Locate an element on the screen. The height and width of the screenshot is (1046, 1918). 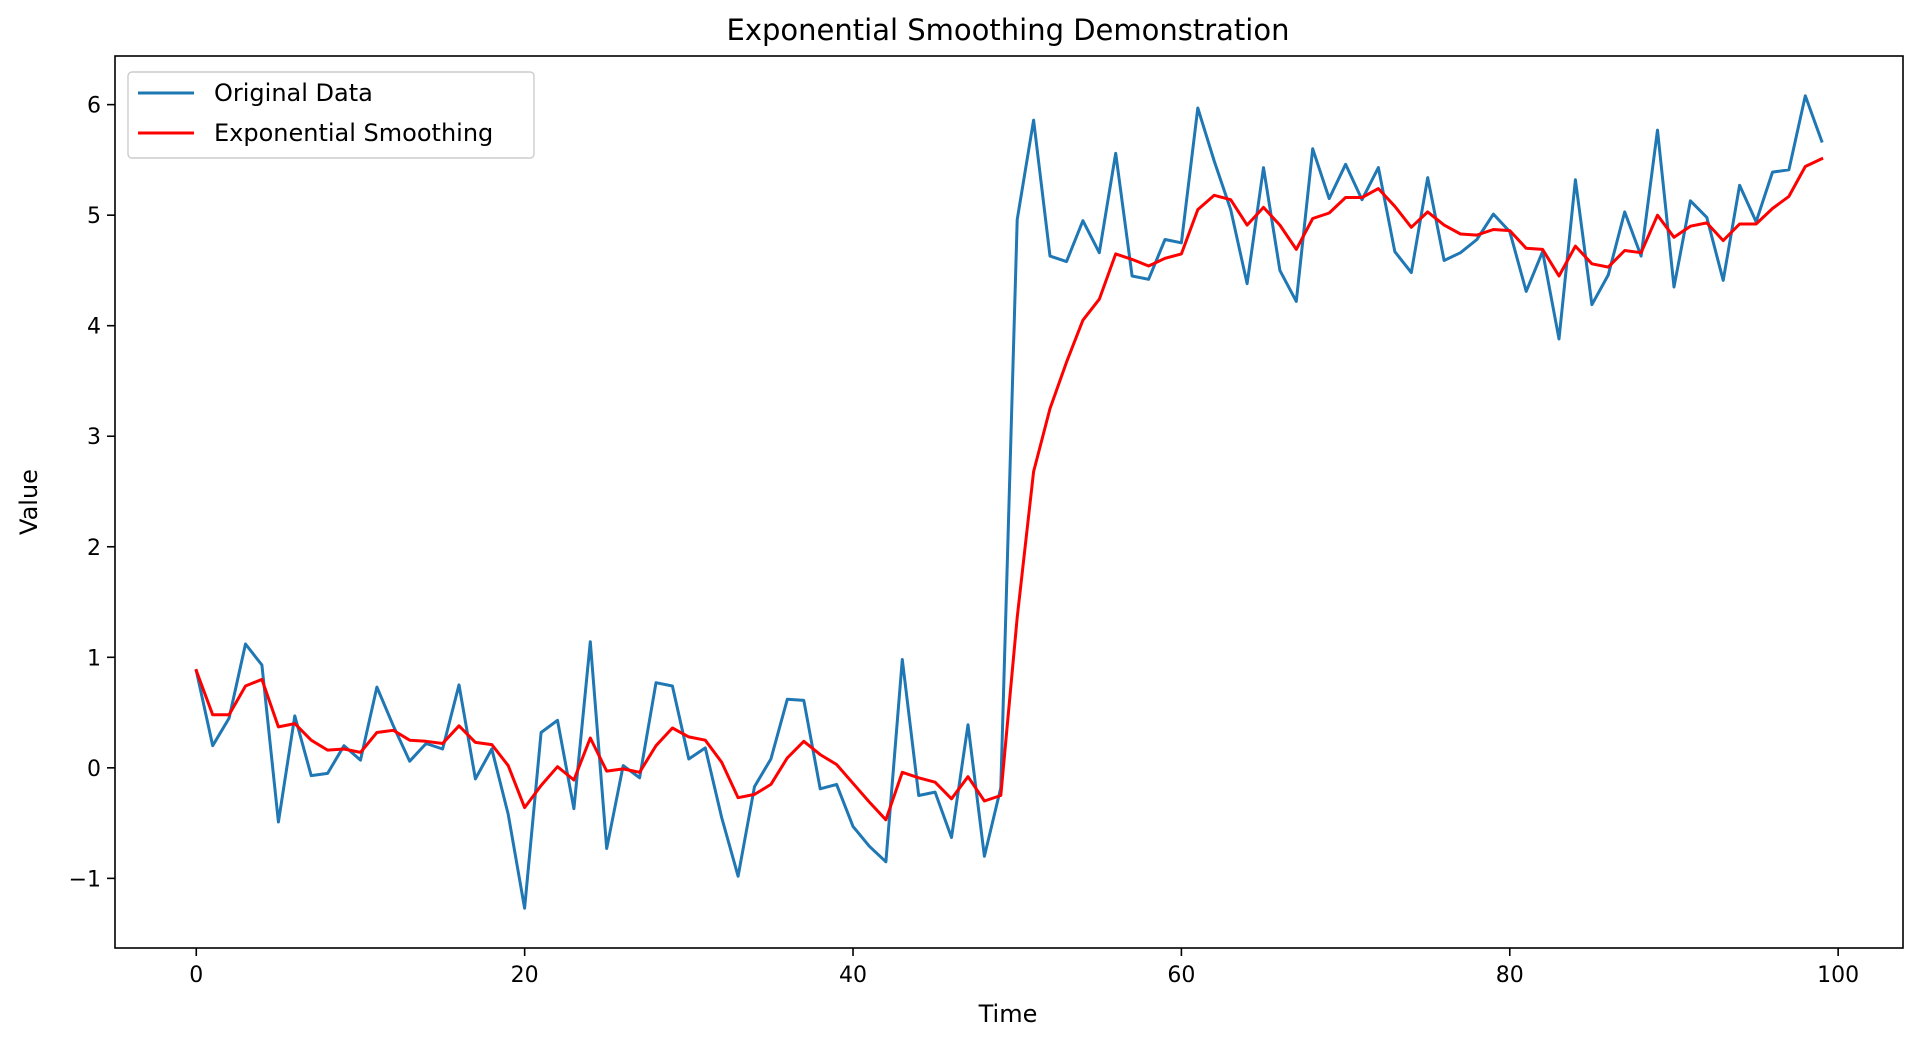
x-tick-label: 60 is located at coordinates (1181, 975).